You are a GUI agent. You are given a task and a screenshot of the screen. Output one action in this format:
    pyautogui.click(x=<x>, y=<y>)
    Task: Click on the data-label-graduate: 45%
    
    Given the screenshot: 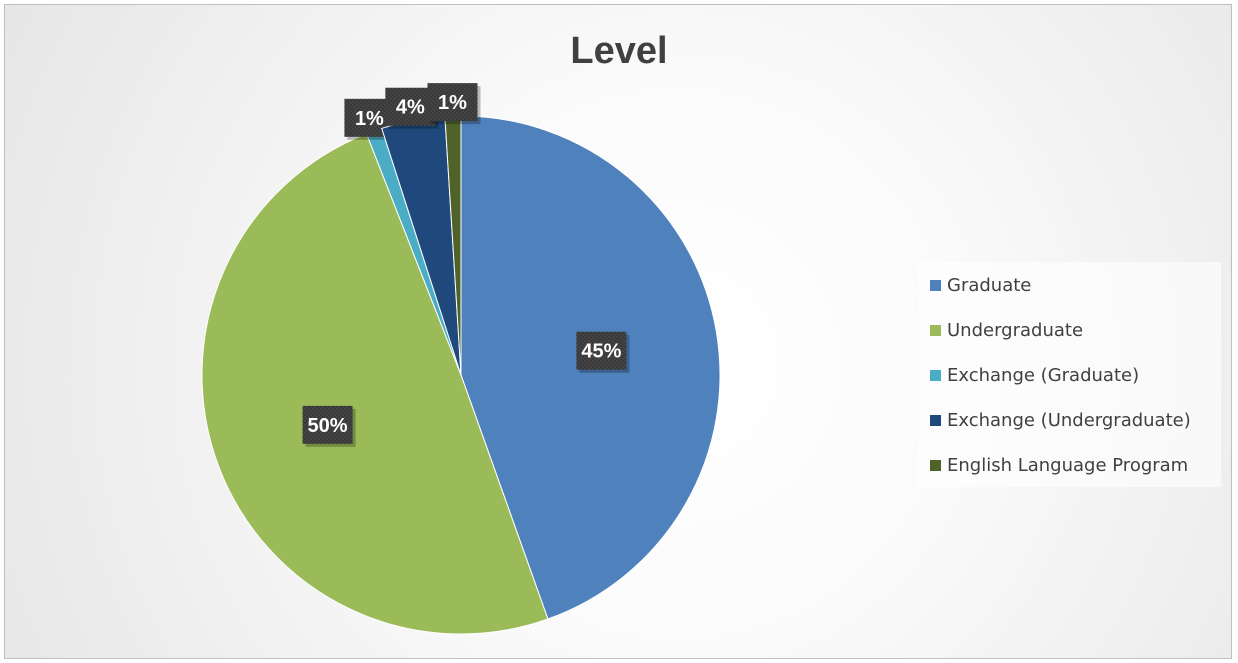 What is the action you would take?
    pyautogui.click(x=603, y=352)
    